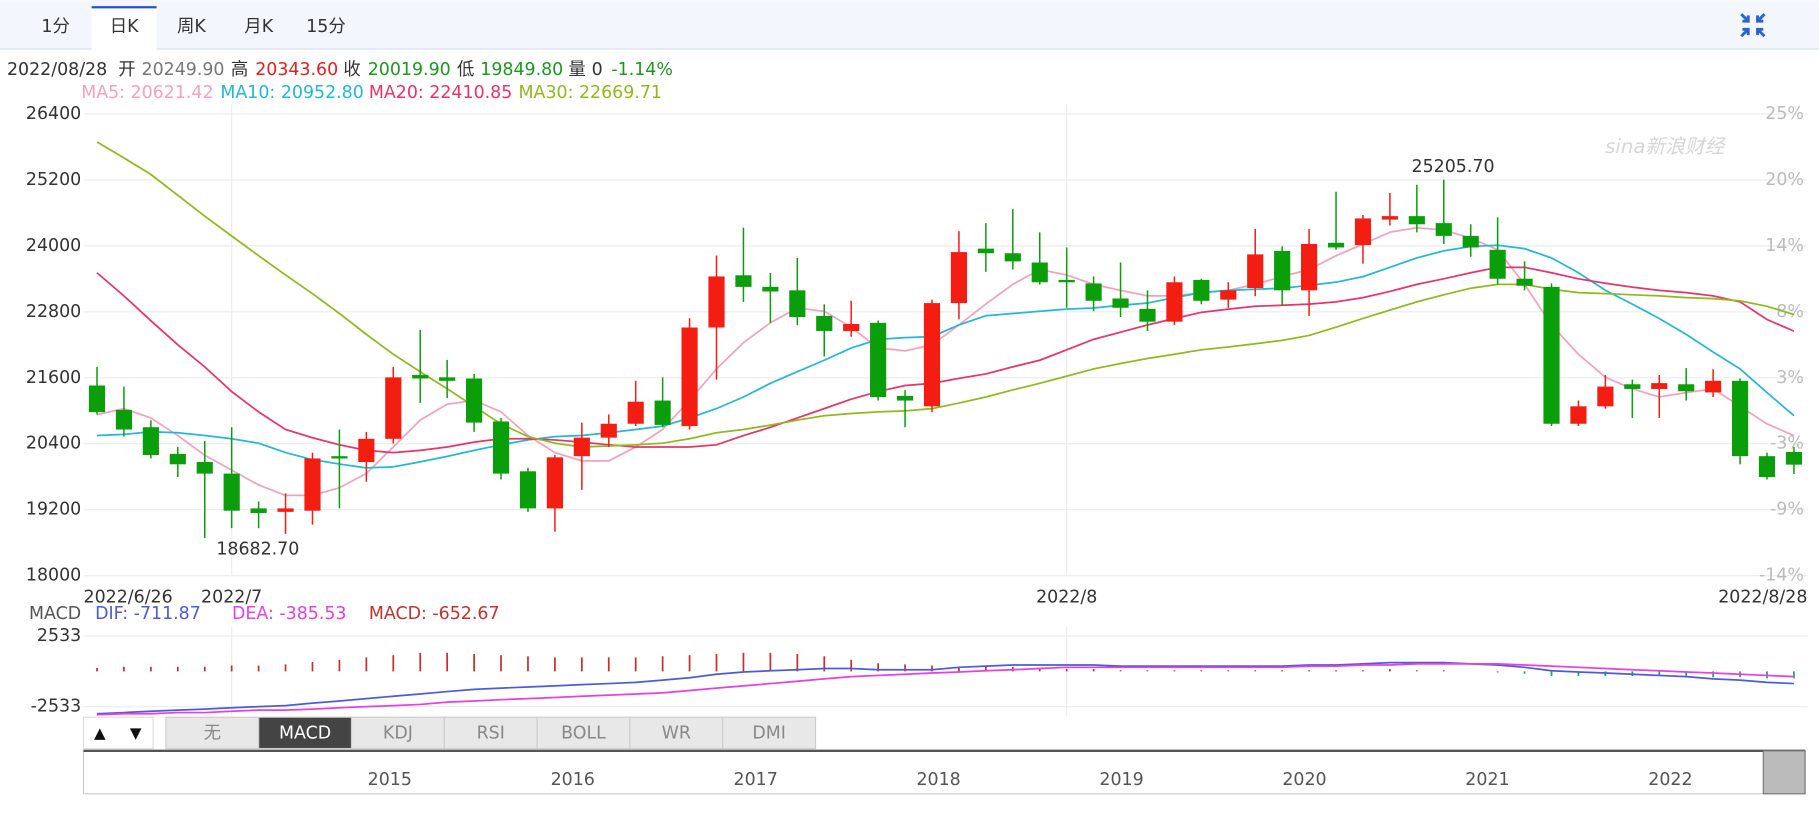  What do you see at coordinates (257, 550) in the screenshot?
I see `annotation: 18682.70` at bounding box center [257, 550].